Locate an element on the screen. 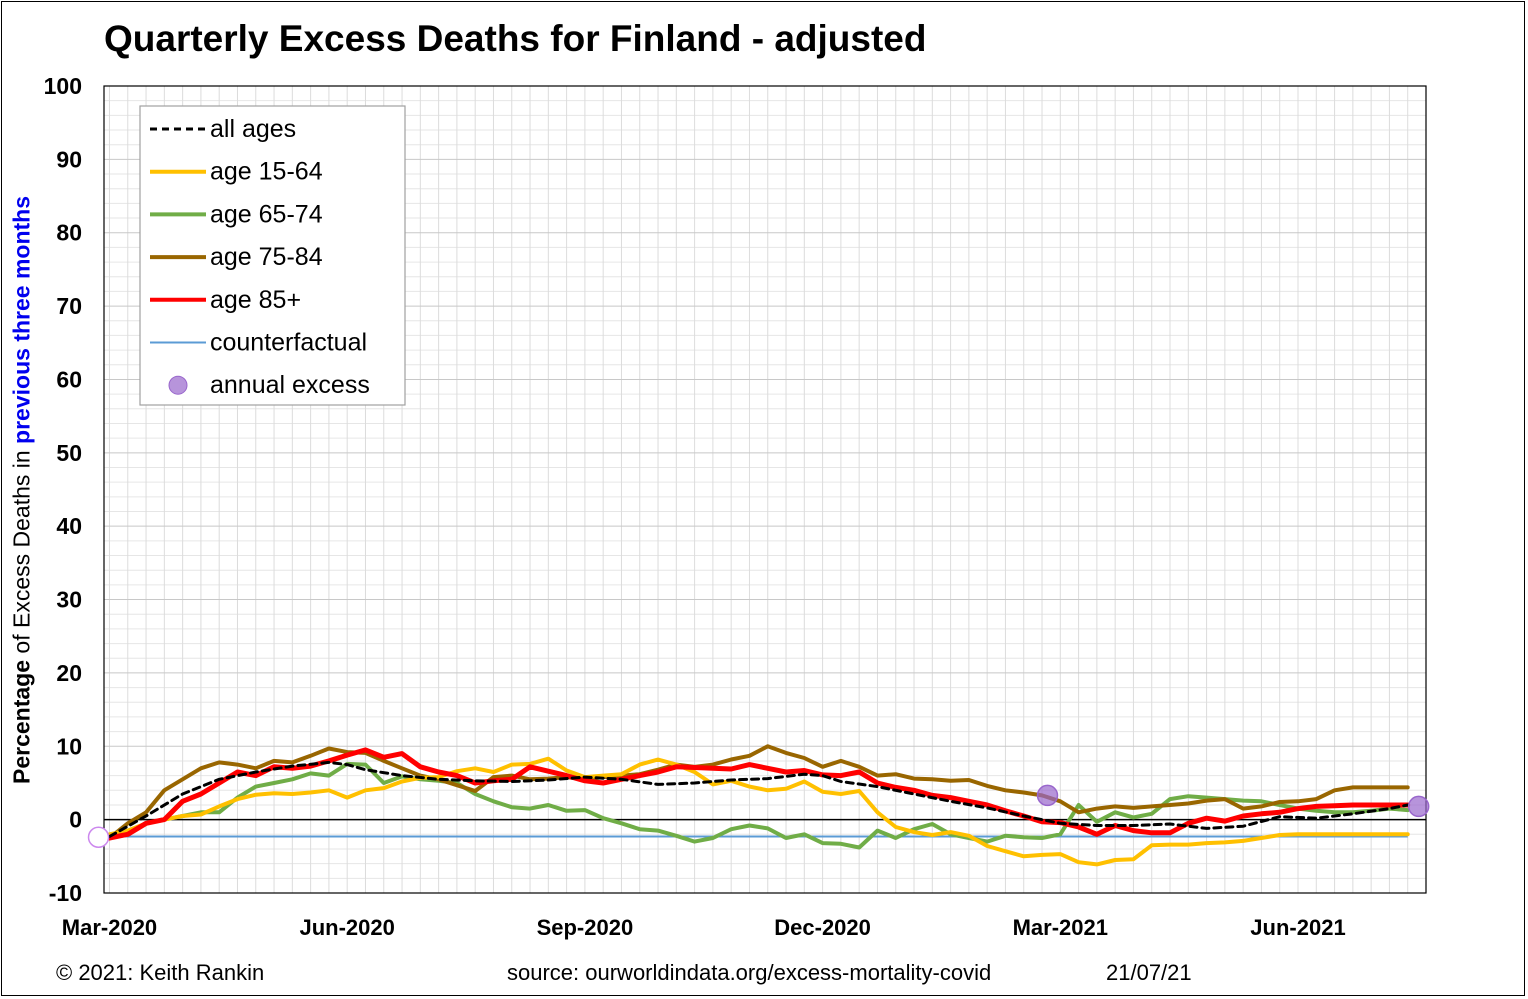 This screenshot has height=999, width=1528. y-tick-label: 80 is located at coordinates (69, 233).